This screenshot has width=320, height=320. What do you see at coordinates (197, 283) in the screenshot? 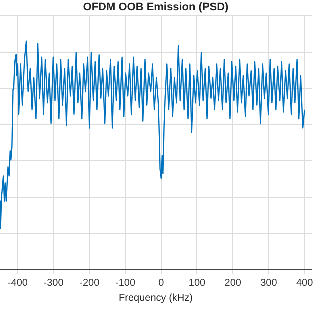
I see `x-tick-label: 100` at bounding box center [197, 283].